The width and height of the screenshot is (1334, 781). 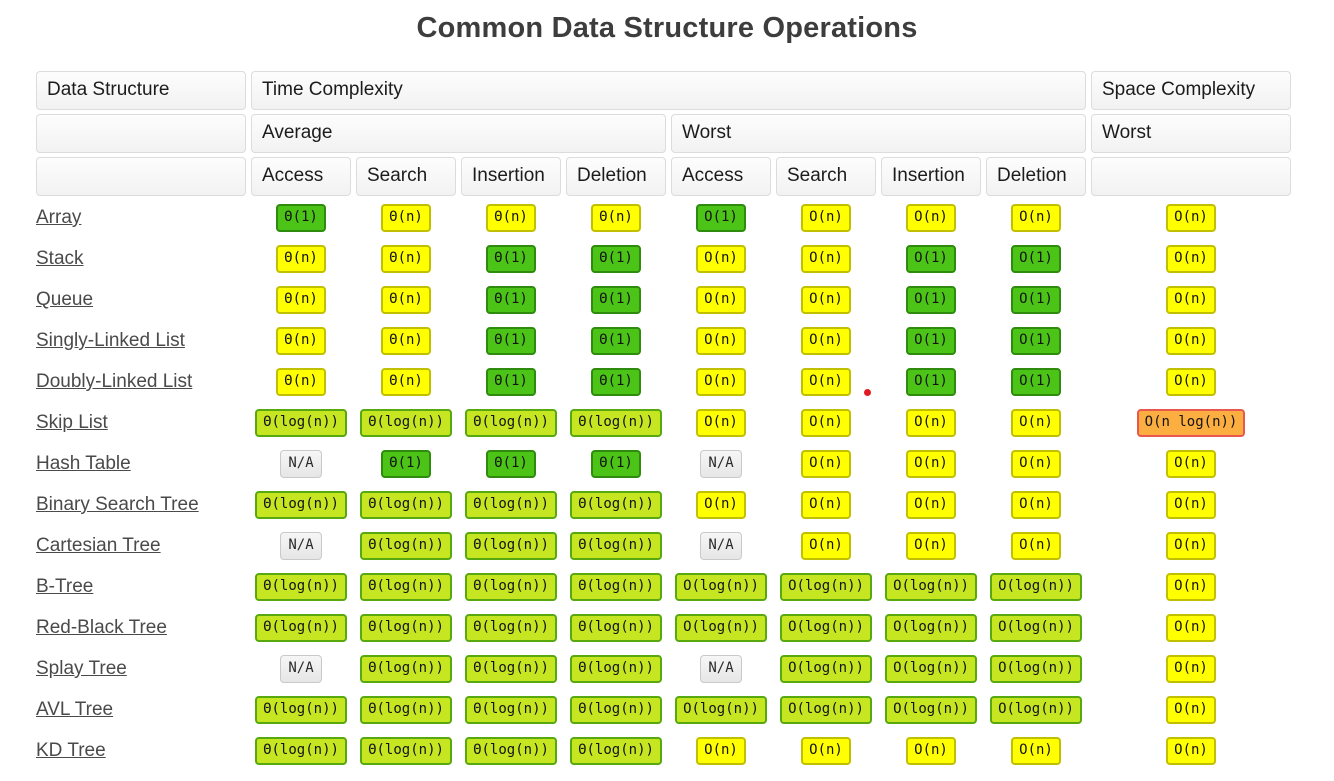 I want to click on data-structure-link: Skip List, so click(x=72, y=422).